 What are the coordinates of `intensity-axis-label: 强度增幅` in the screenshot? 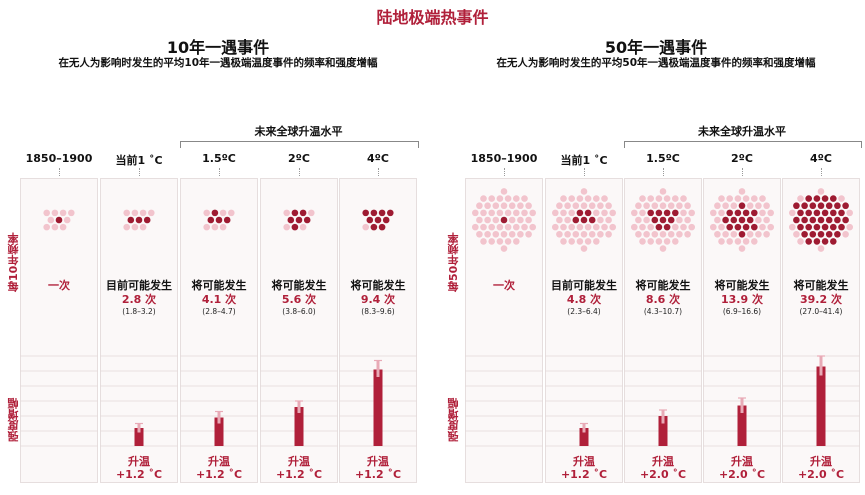 It's located at (453, 420).